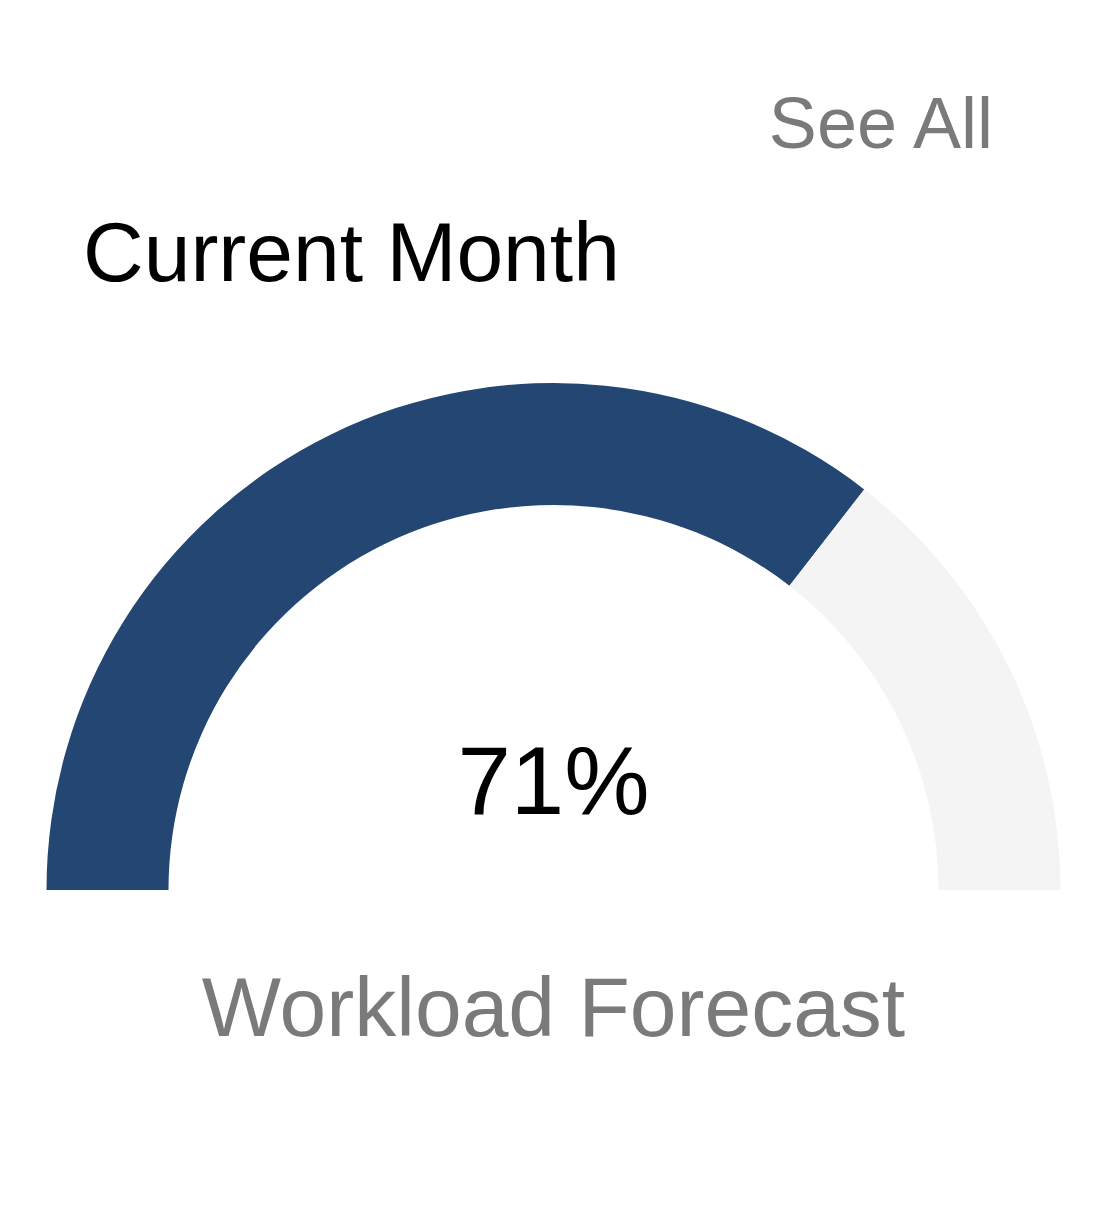 The height and width of the screenshot is (1223, 1107). Describe the element at coordinates (553, 1007) in the screenshot. I see `text: Workload Forecast` at that location.